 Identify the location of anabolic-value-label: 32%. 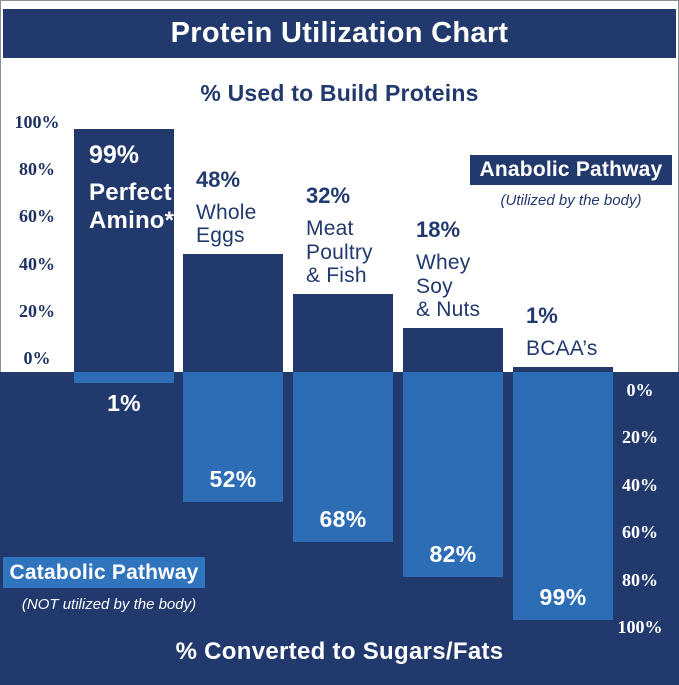
(328, 195).